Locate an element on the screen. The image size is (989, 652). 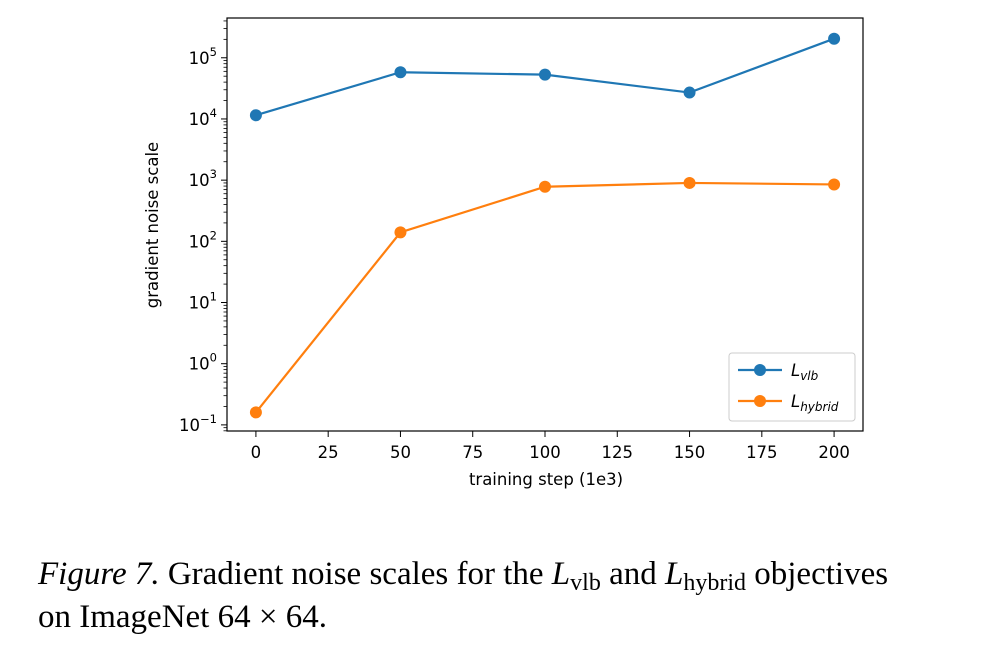
caption-l-hybrid-base: L is located at coordinates (674, 574).